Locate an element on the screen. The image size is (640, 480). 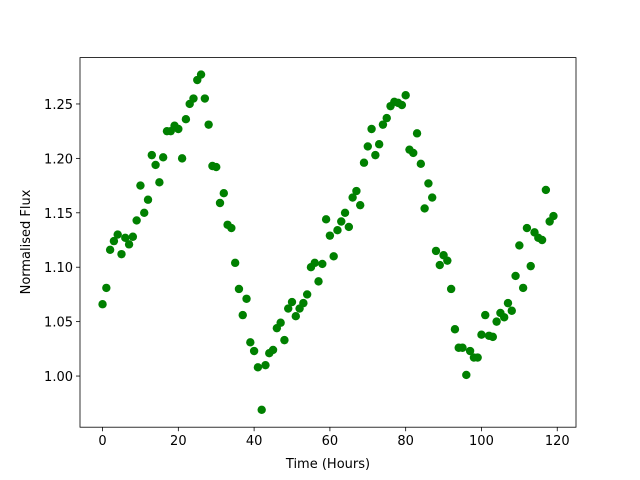
y-tick-label: 1.00 is located at coordinates (58, 377).